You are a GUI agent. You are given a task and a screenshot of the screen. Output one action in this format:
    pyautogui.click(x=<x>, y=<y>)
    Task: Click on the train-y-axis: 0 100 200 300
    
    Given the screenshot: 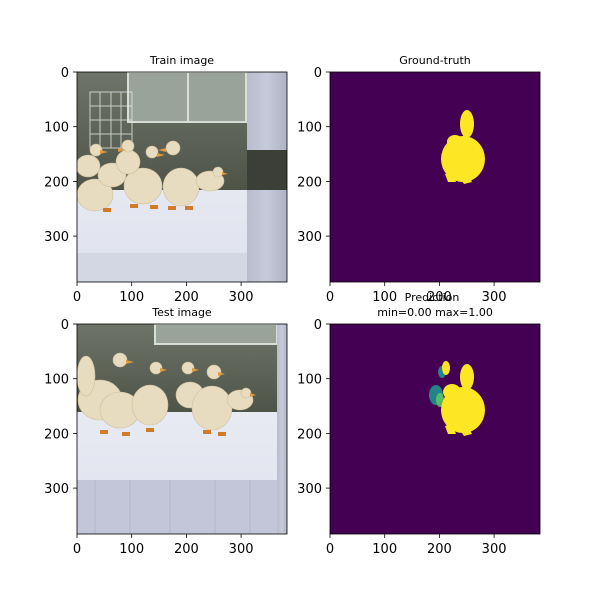 What is the action you would take?
    pyautogui.click(x=60, y=155)
    